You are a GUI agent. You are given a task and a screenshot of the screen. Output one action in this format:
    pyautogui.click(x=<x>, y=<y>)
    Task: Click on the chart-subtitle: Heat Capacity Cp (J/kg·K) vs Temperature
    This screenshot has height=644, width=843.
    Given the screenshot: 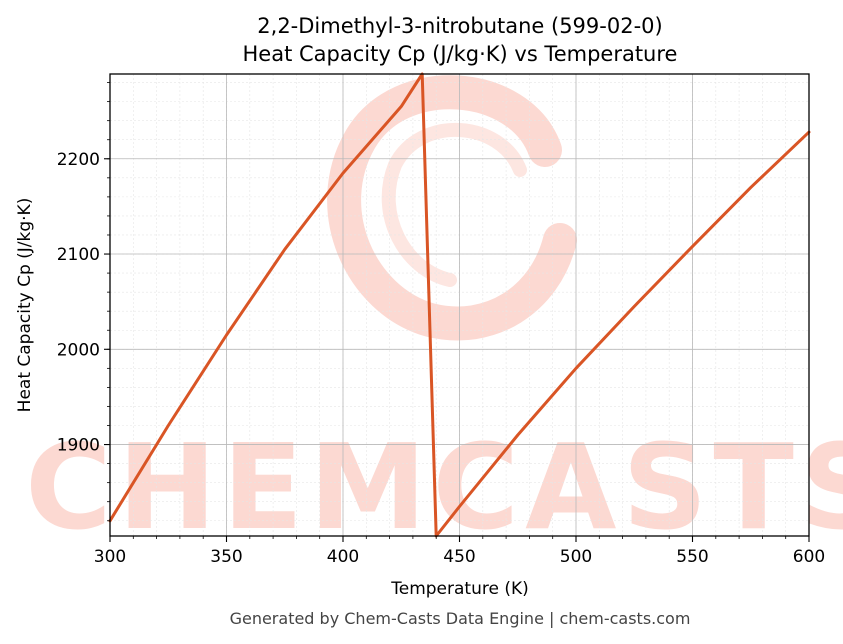 What is the action you would take?
    pyautogui.click(x=460, y=54)
    